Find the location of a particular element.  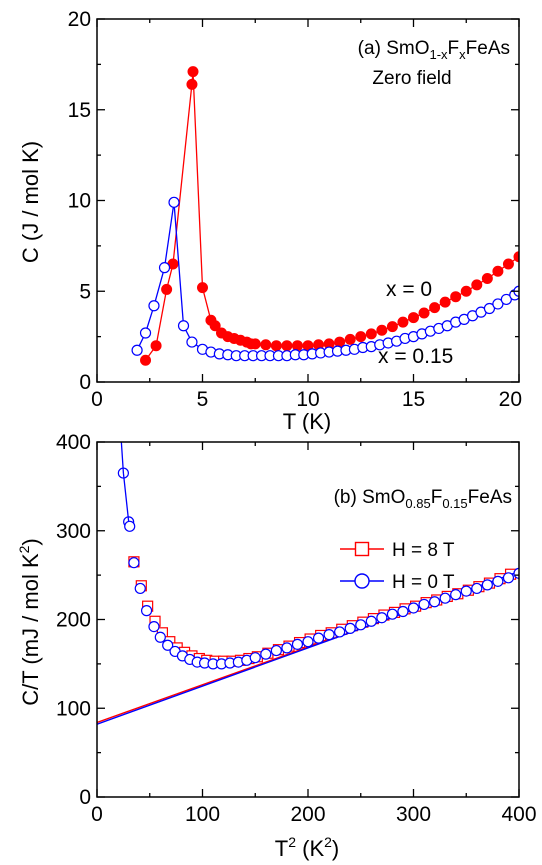

y-tick-label: 10 is located at coordinates (79, 201).